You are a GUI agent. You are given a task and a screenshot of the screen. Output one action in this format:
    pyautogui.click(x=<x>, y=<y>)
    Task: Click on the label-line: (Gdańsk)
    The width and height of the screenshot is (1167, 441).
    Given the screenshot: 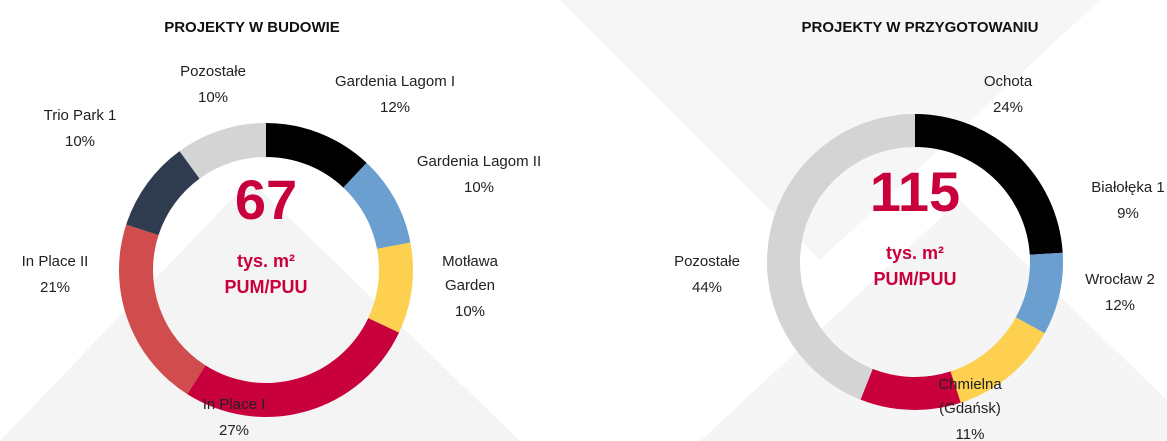 What is the action you would take?
    pyautogui.click(x=970, y=408)
    